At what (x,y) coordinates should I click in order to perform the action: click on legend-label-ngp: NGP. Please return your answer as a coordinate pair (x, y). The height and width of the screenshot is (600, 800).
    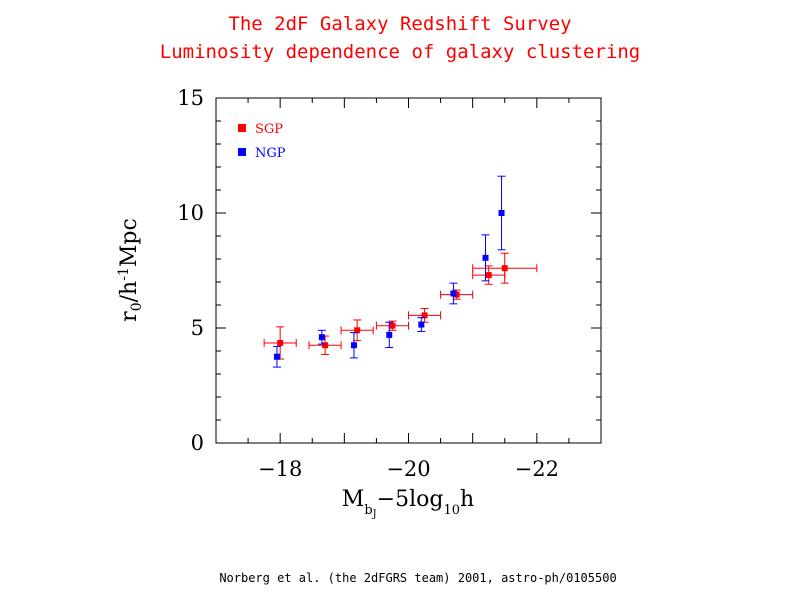
    Looking at the image, I should click on (270, 153).